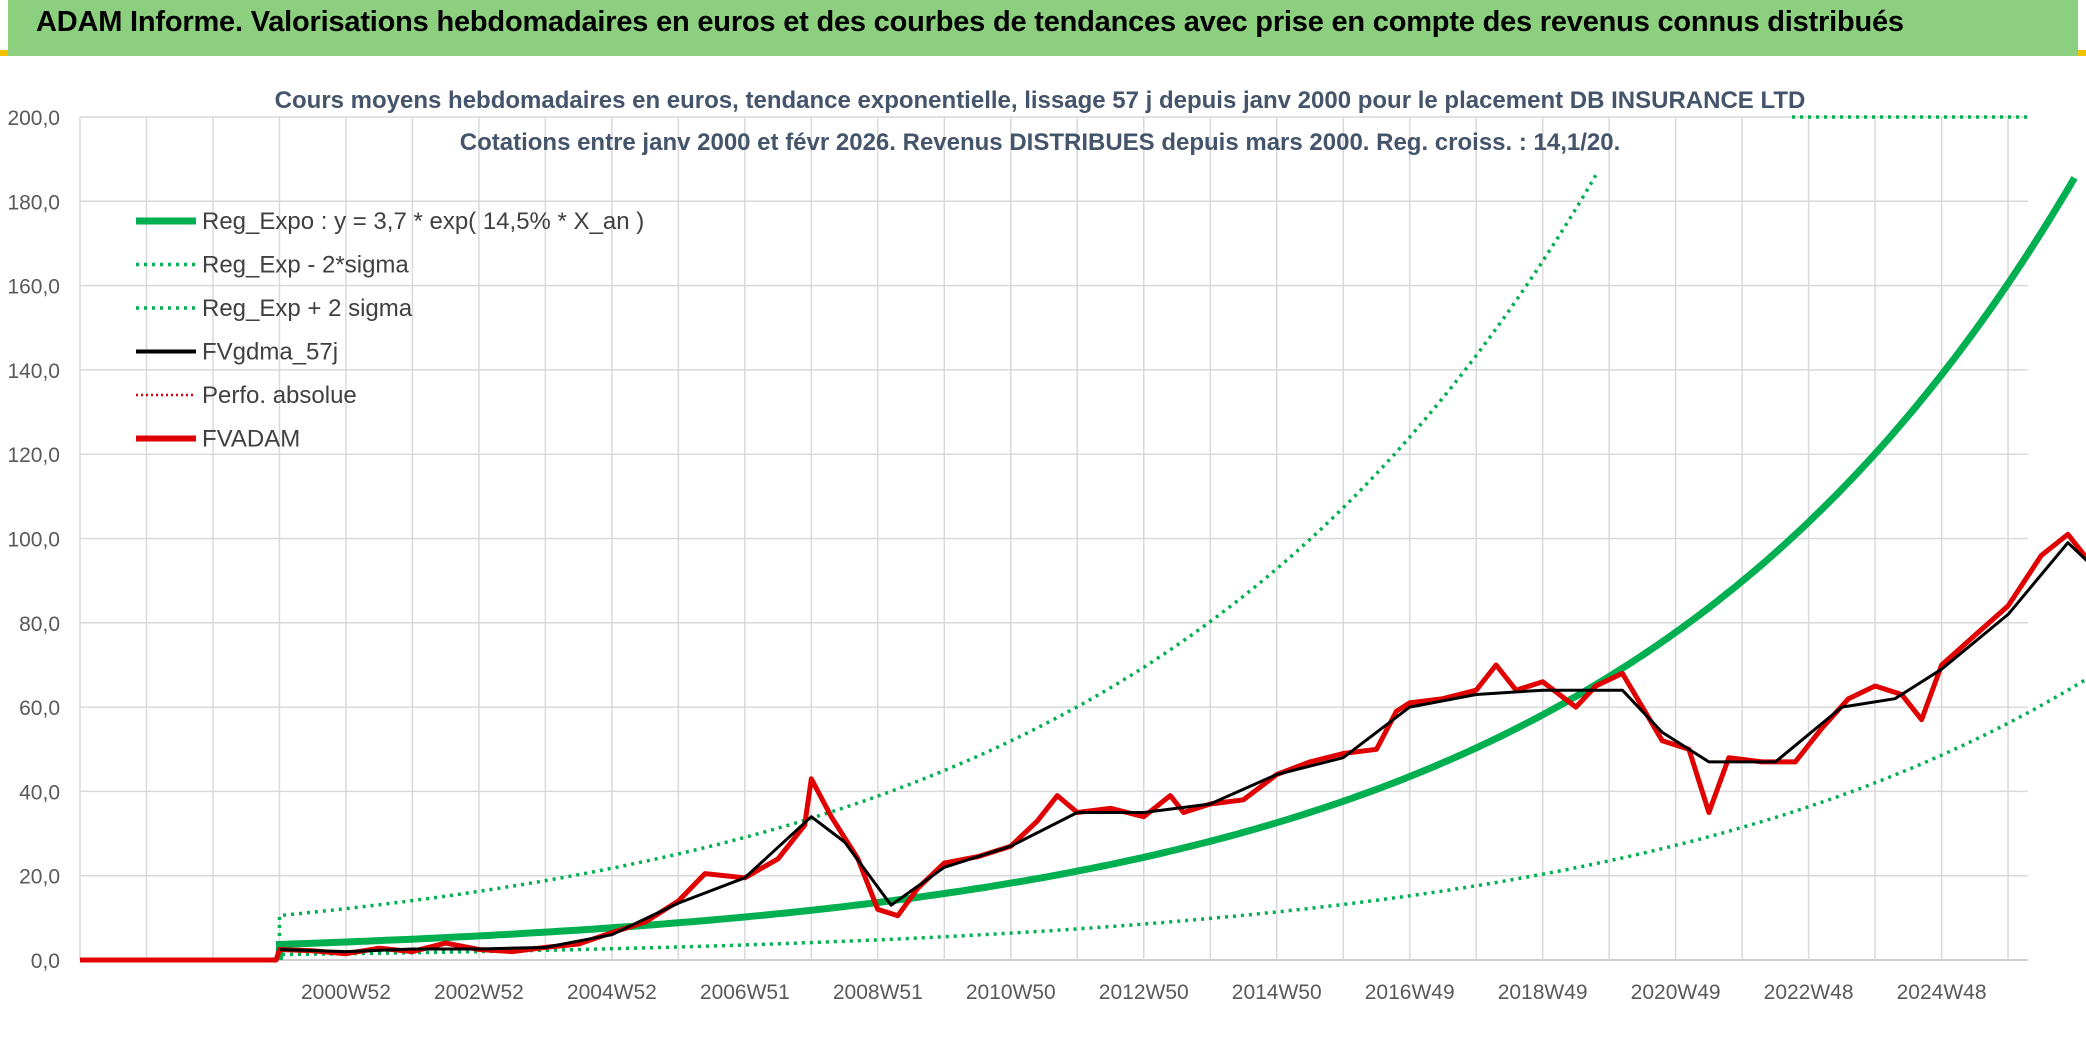 This screenshot has height=1038, width=2086. What do you see at coordinates (39, 624) in the screenshot?
I see `y-tick-label: 80,0` at bounding box center [39, 624].